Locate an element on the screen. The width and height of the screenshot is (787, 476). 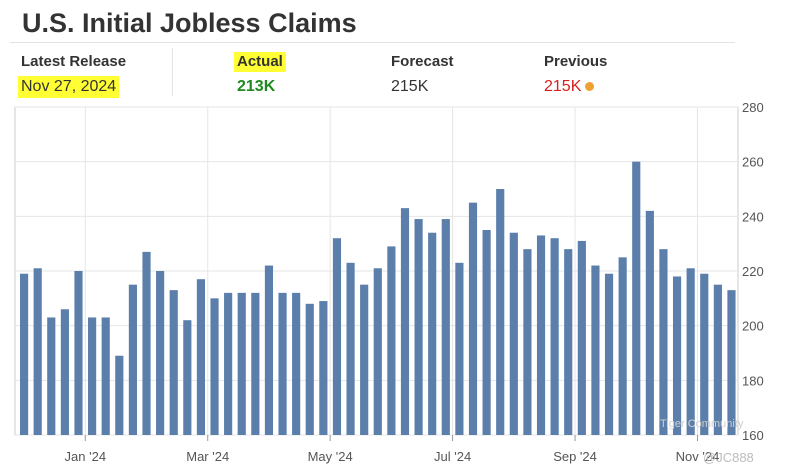
previous-stat: Previous 215K is located at coordinates (575, 75).